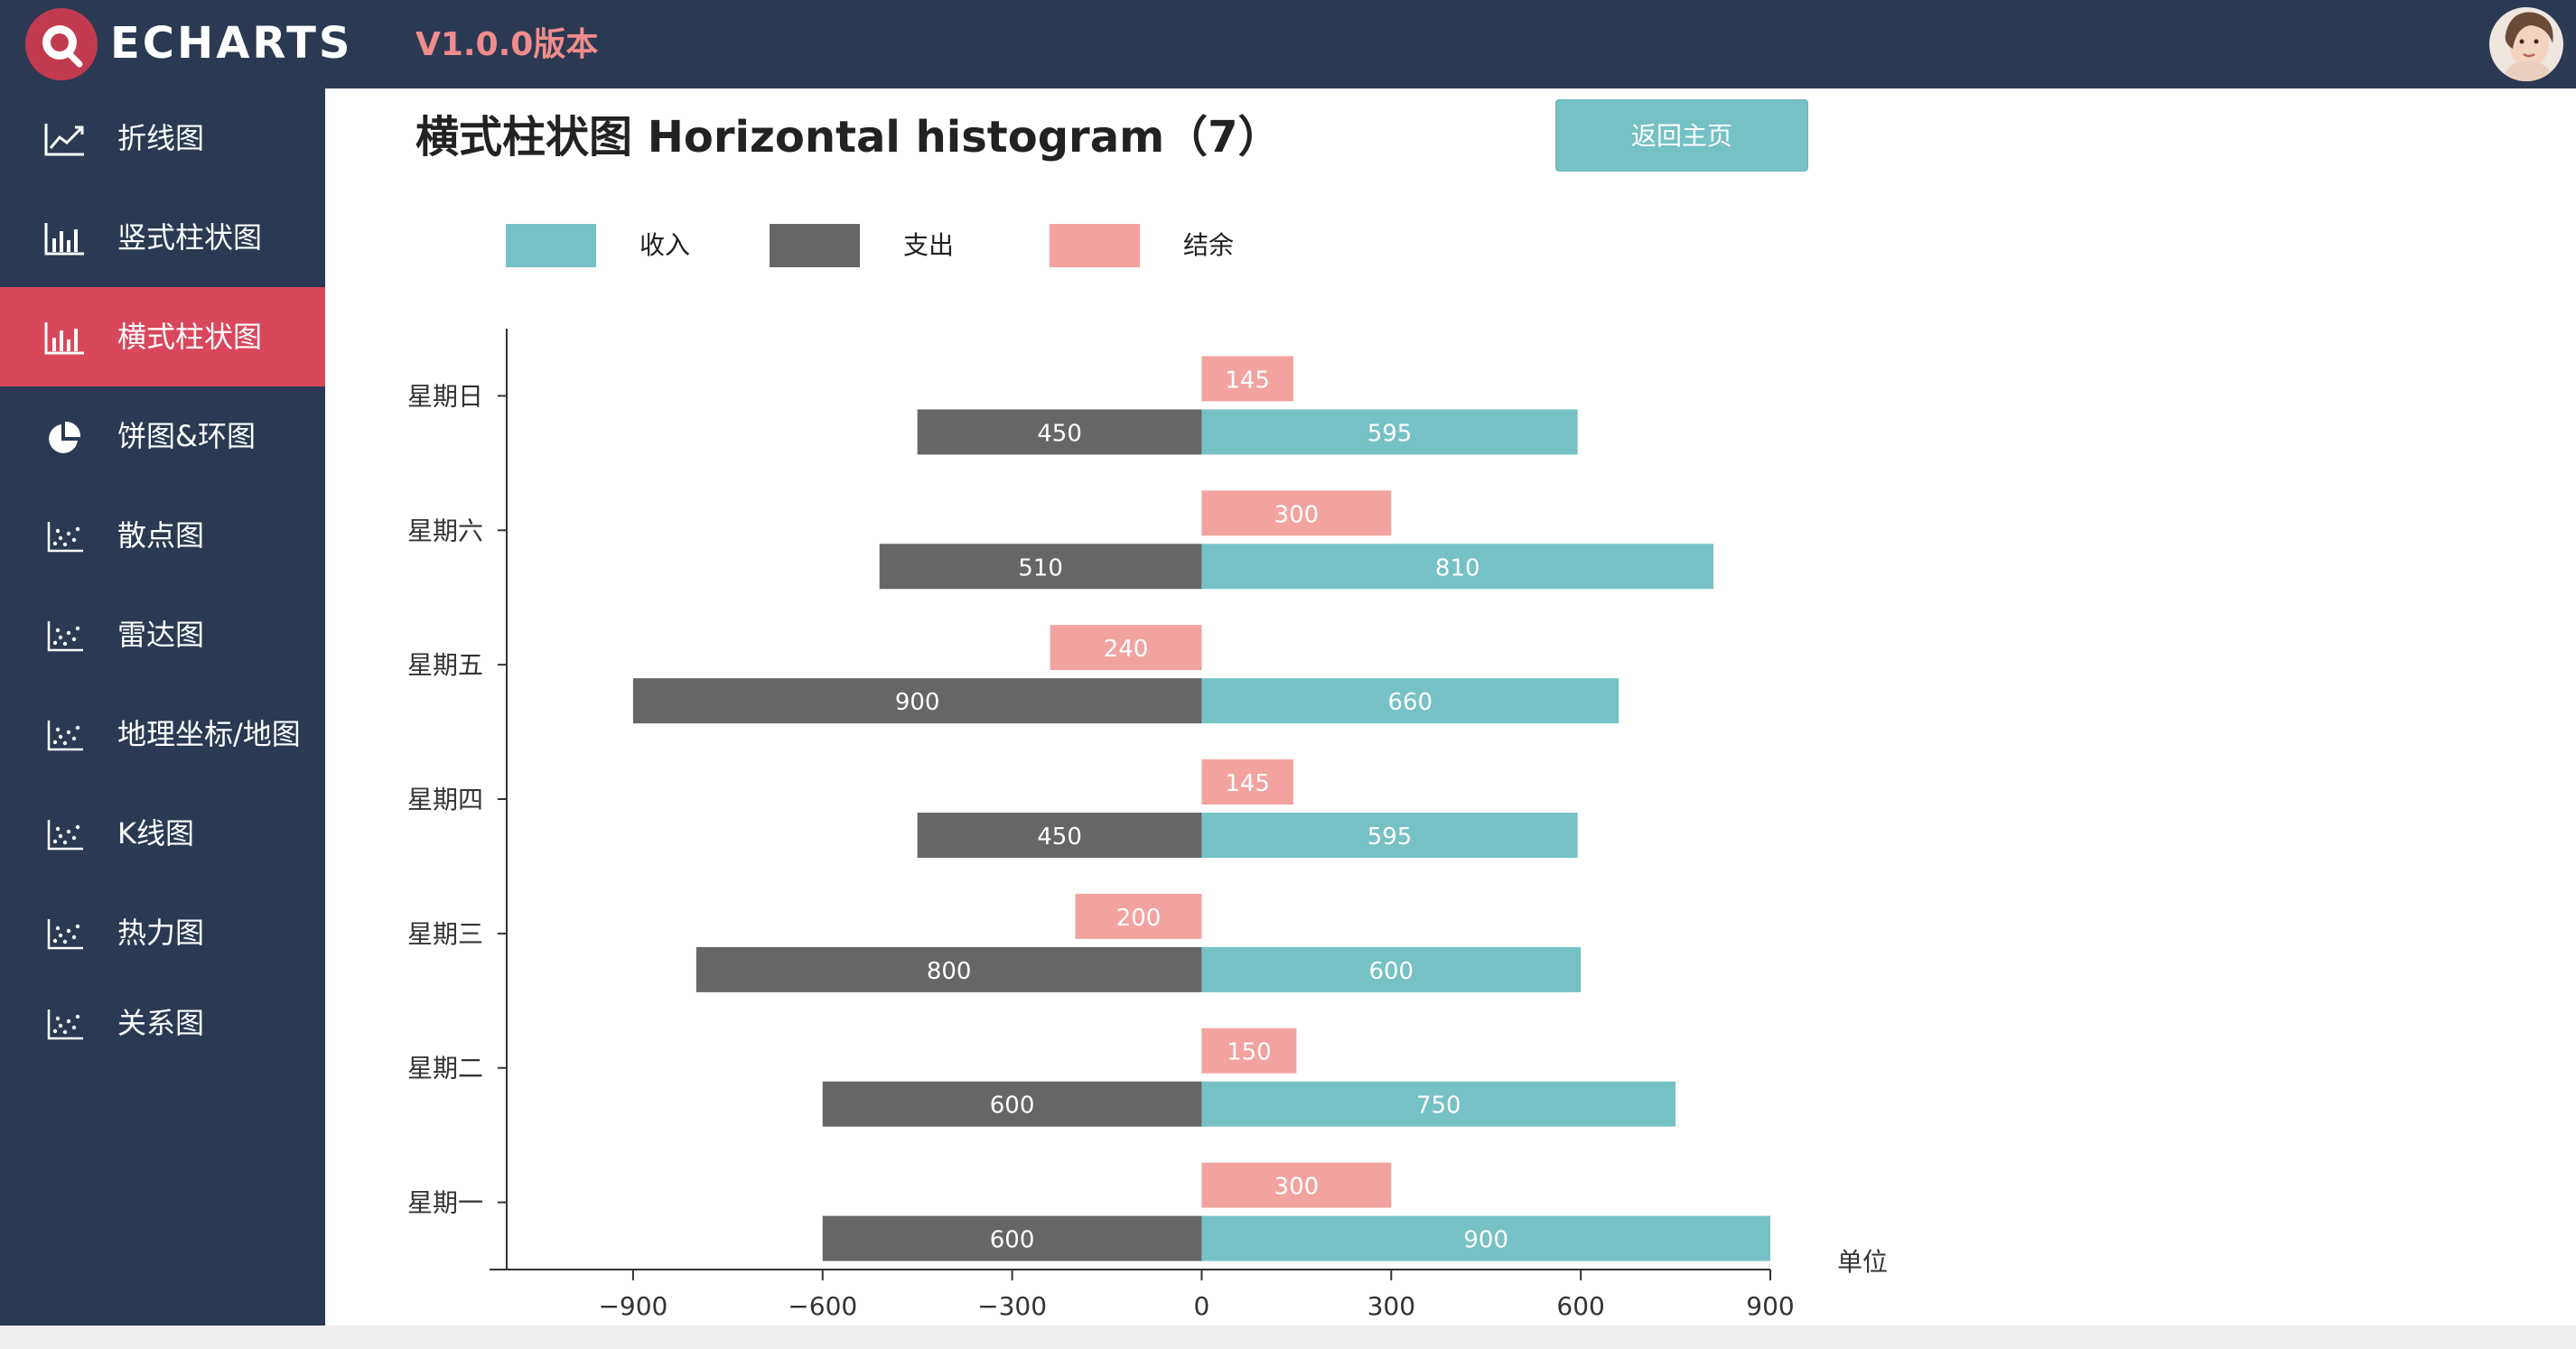 The image size is (2576, 1349). Describe the element at coordinates (445, 799) in the screenshot. I see `y-tick-label: 星期四` at that location.